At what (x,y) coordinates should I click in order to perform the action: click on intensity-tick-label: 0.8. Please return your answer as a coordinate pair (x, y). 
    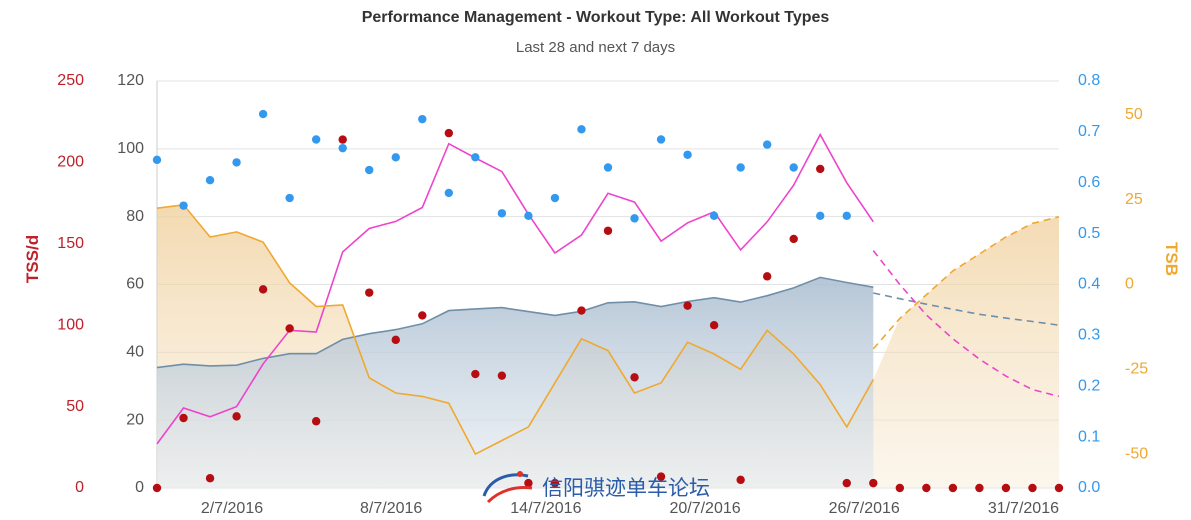
    Looking at the image, I should click on (1089, 80).